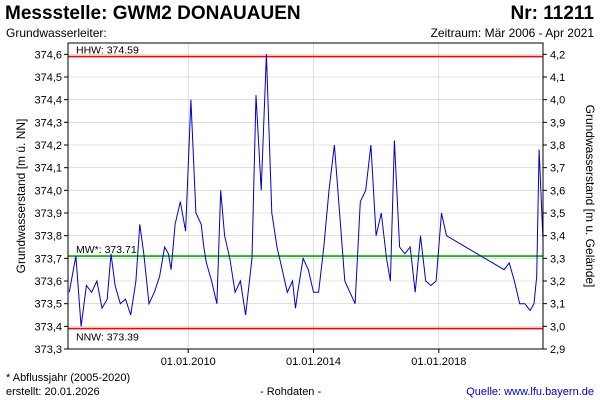  Describe the element at coordinates (48, 123) in the screenshot. I see `y-tick-label: 374,3` at that location.